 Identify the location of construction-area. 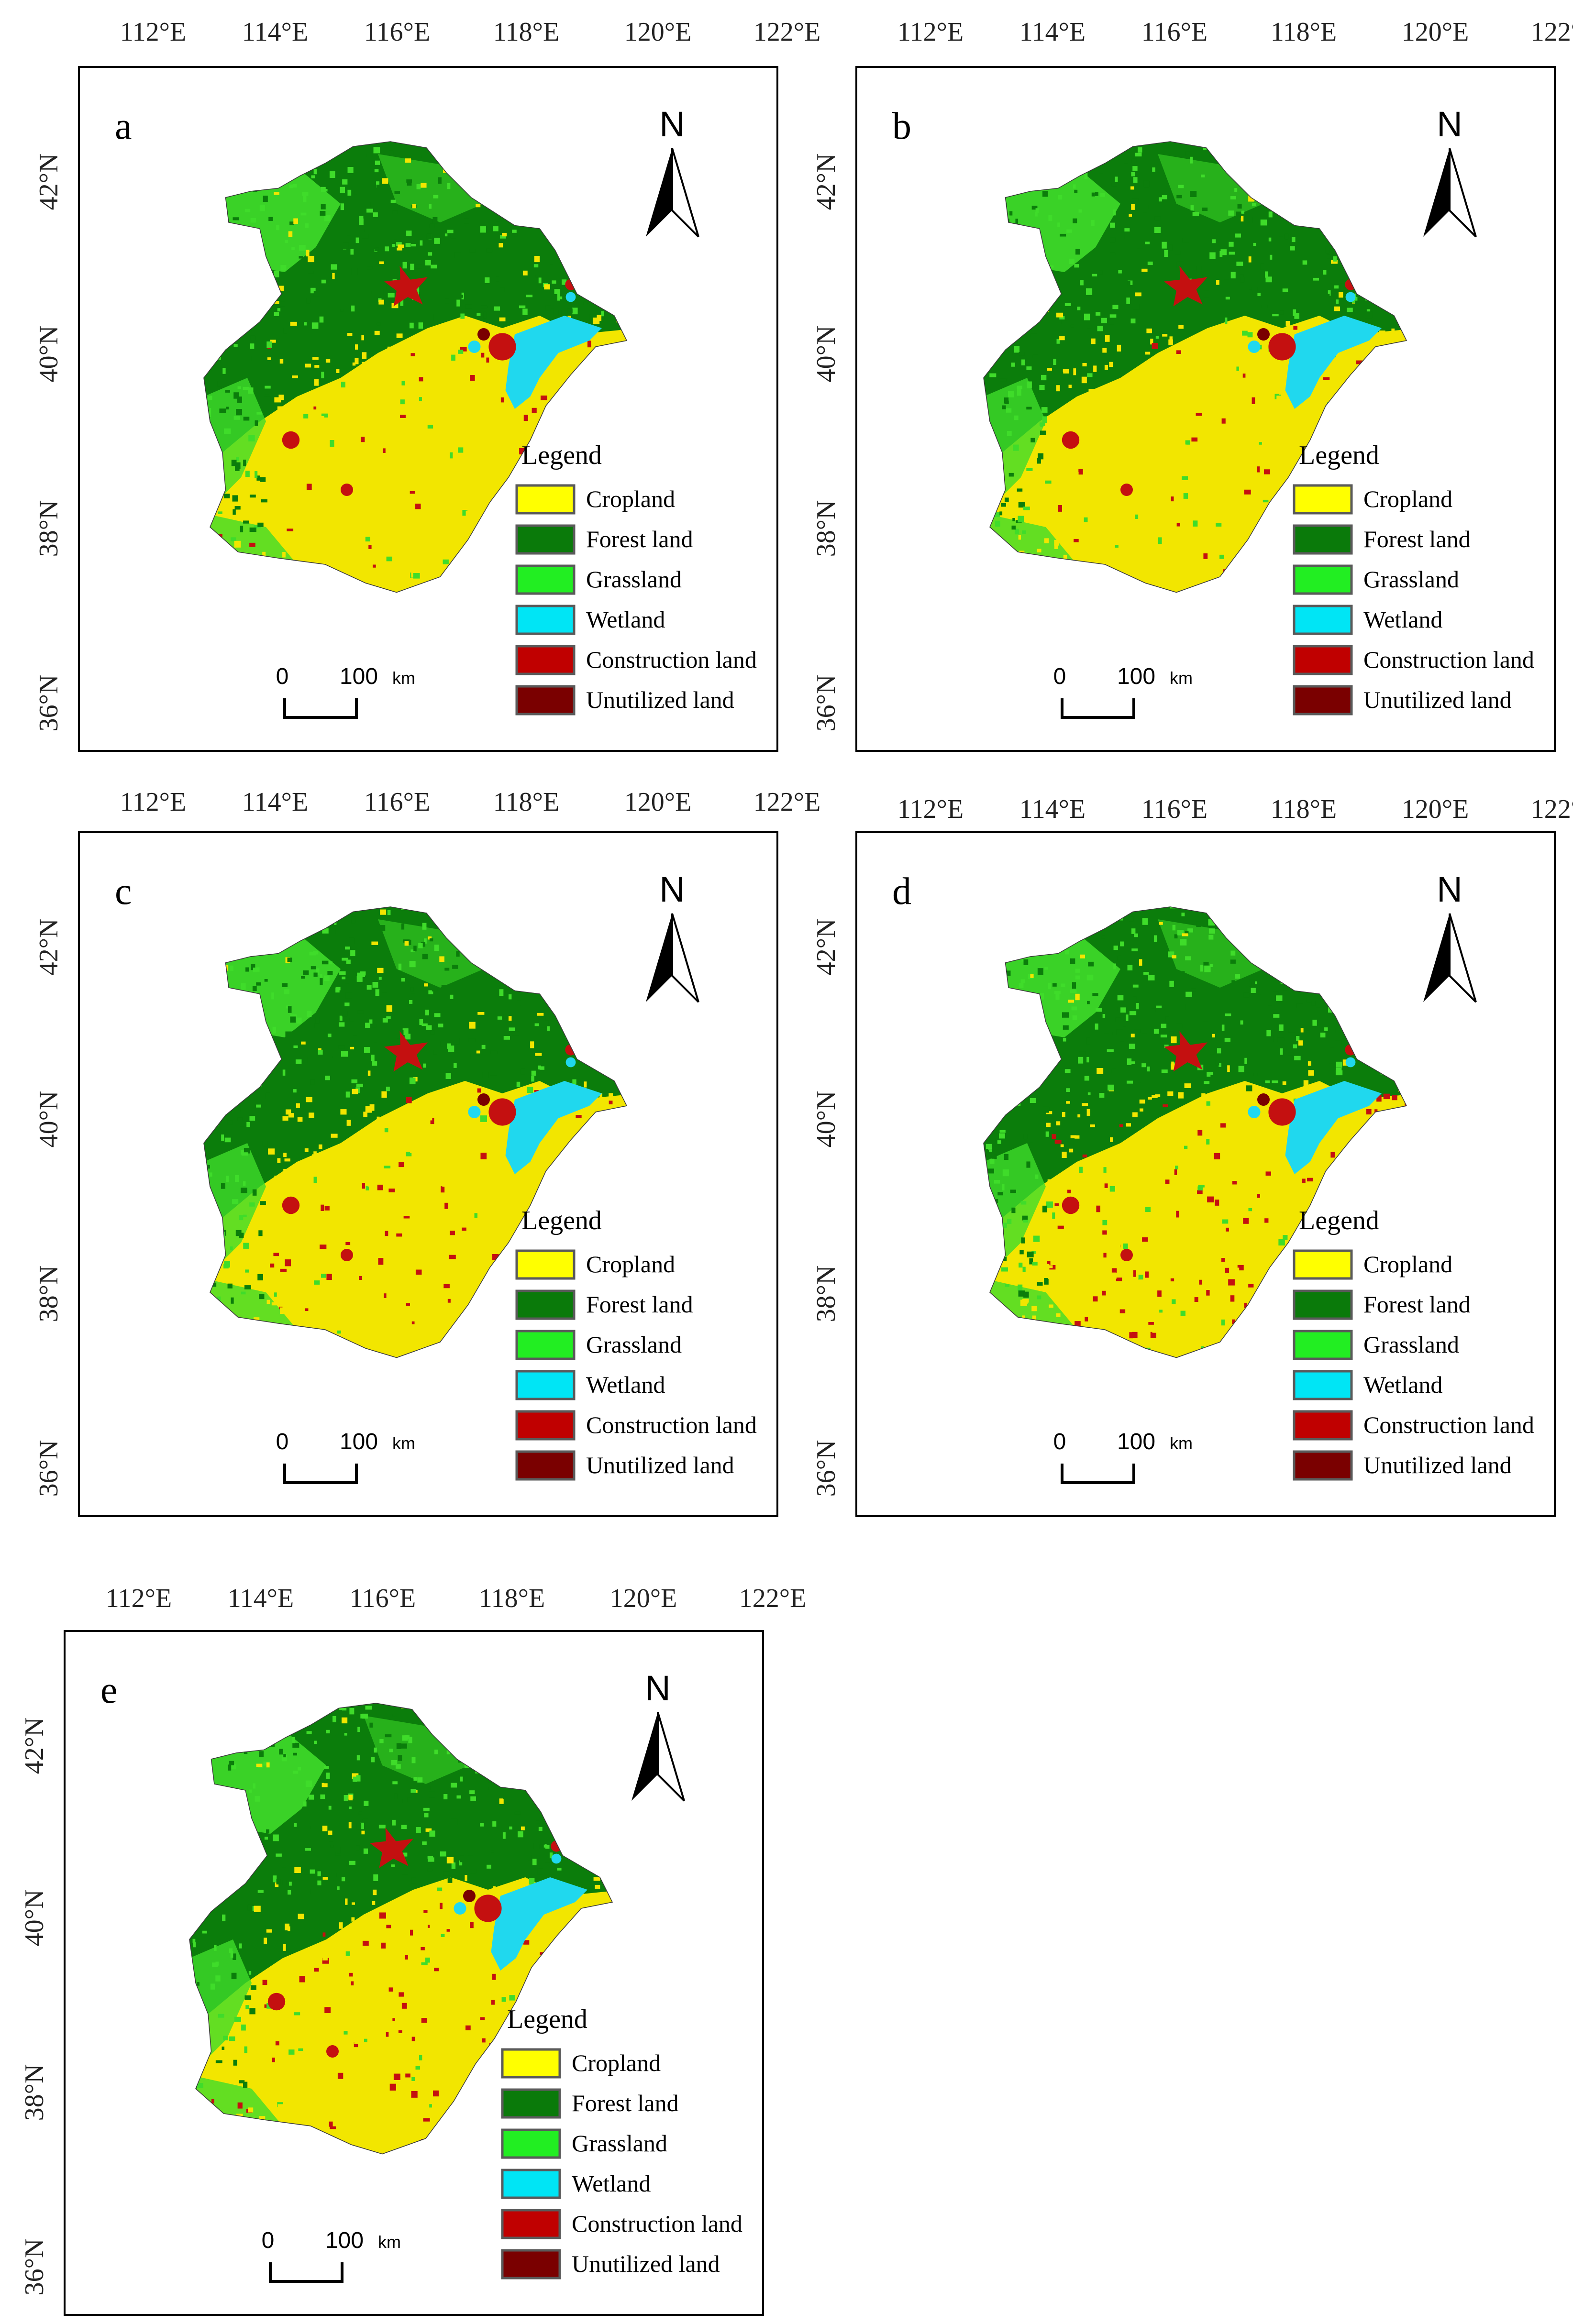
(1185, 286).